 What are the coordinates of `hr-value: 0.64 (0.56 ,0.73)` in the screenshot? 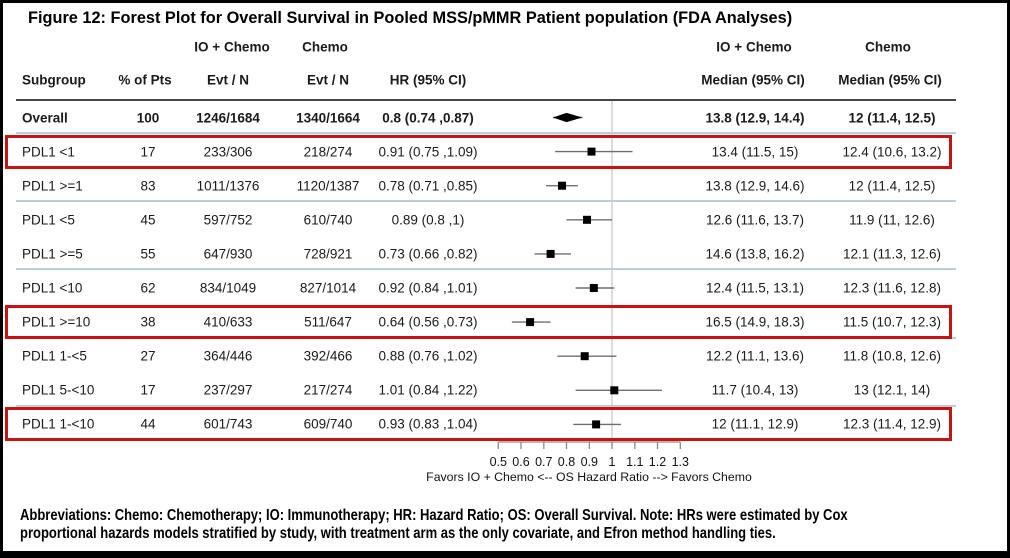 It's located at (428, 322).